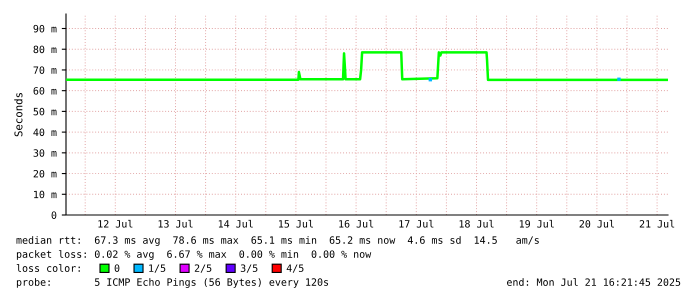  What do you see at coordinates (44, 132) in the screenshot?
I see `y-tick-label: 40 m` at bounding box center [44, 132].